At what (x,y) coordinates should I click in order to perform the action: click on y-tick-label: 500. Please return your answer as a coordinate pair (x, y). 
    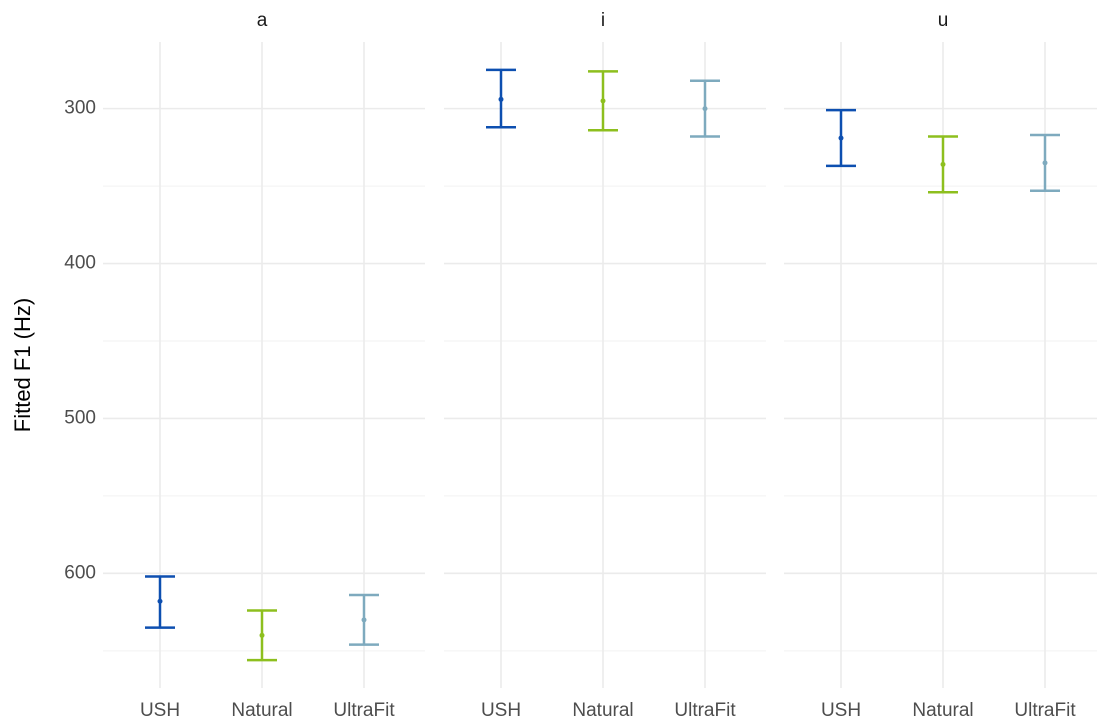
    Looking at the image, I should click on (80, 417).